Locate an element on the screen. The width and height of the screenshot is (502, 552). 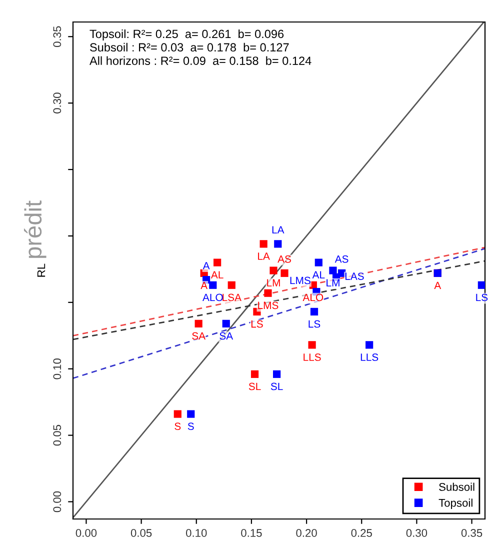
text: prédit is located at coordinates (35, 229).